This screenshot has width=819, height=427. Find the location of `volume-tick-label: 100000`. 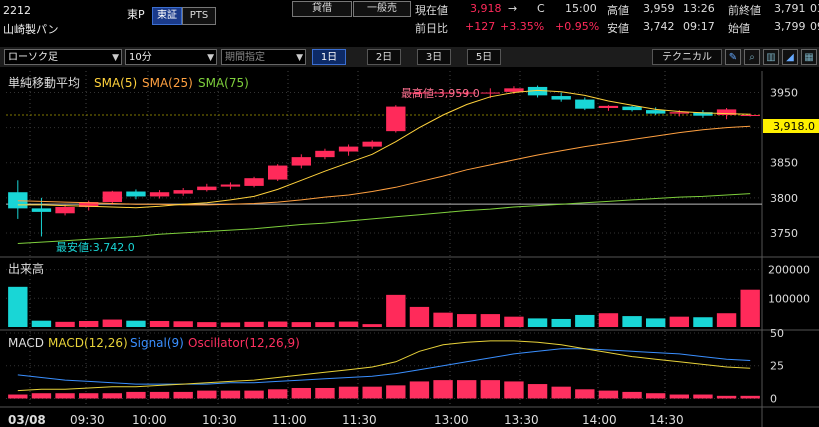

volume-tick-label: 100000 is located at coordinates (789, 298).